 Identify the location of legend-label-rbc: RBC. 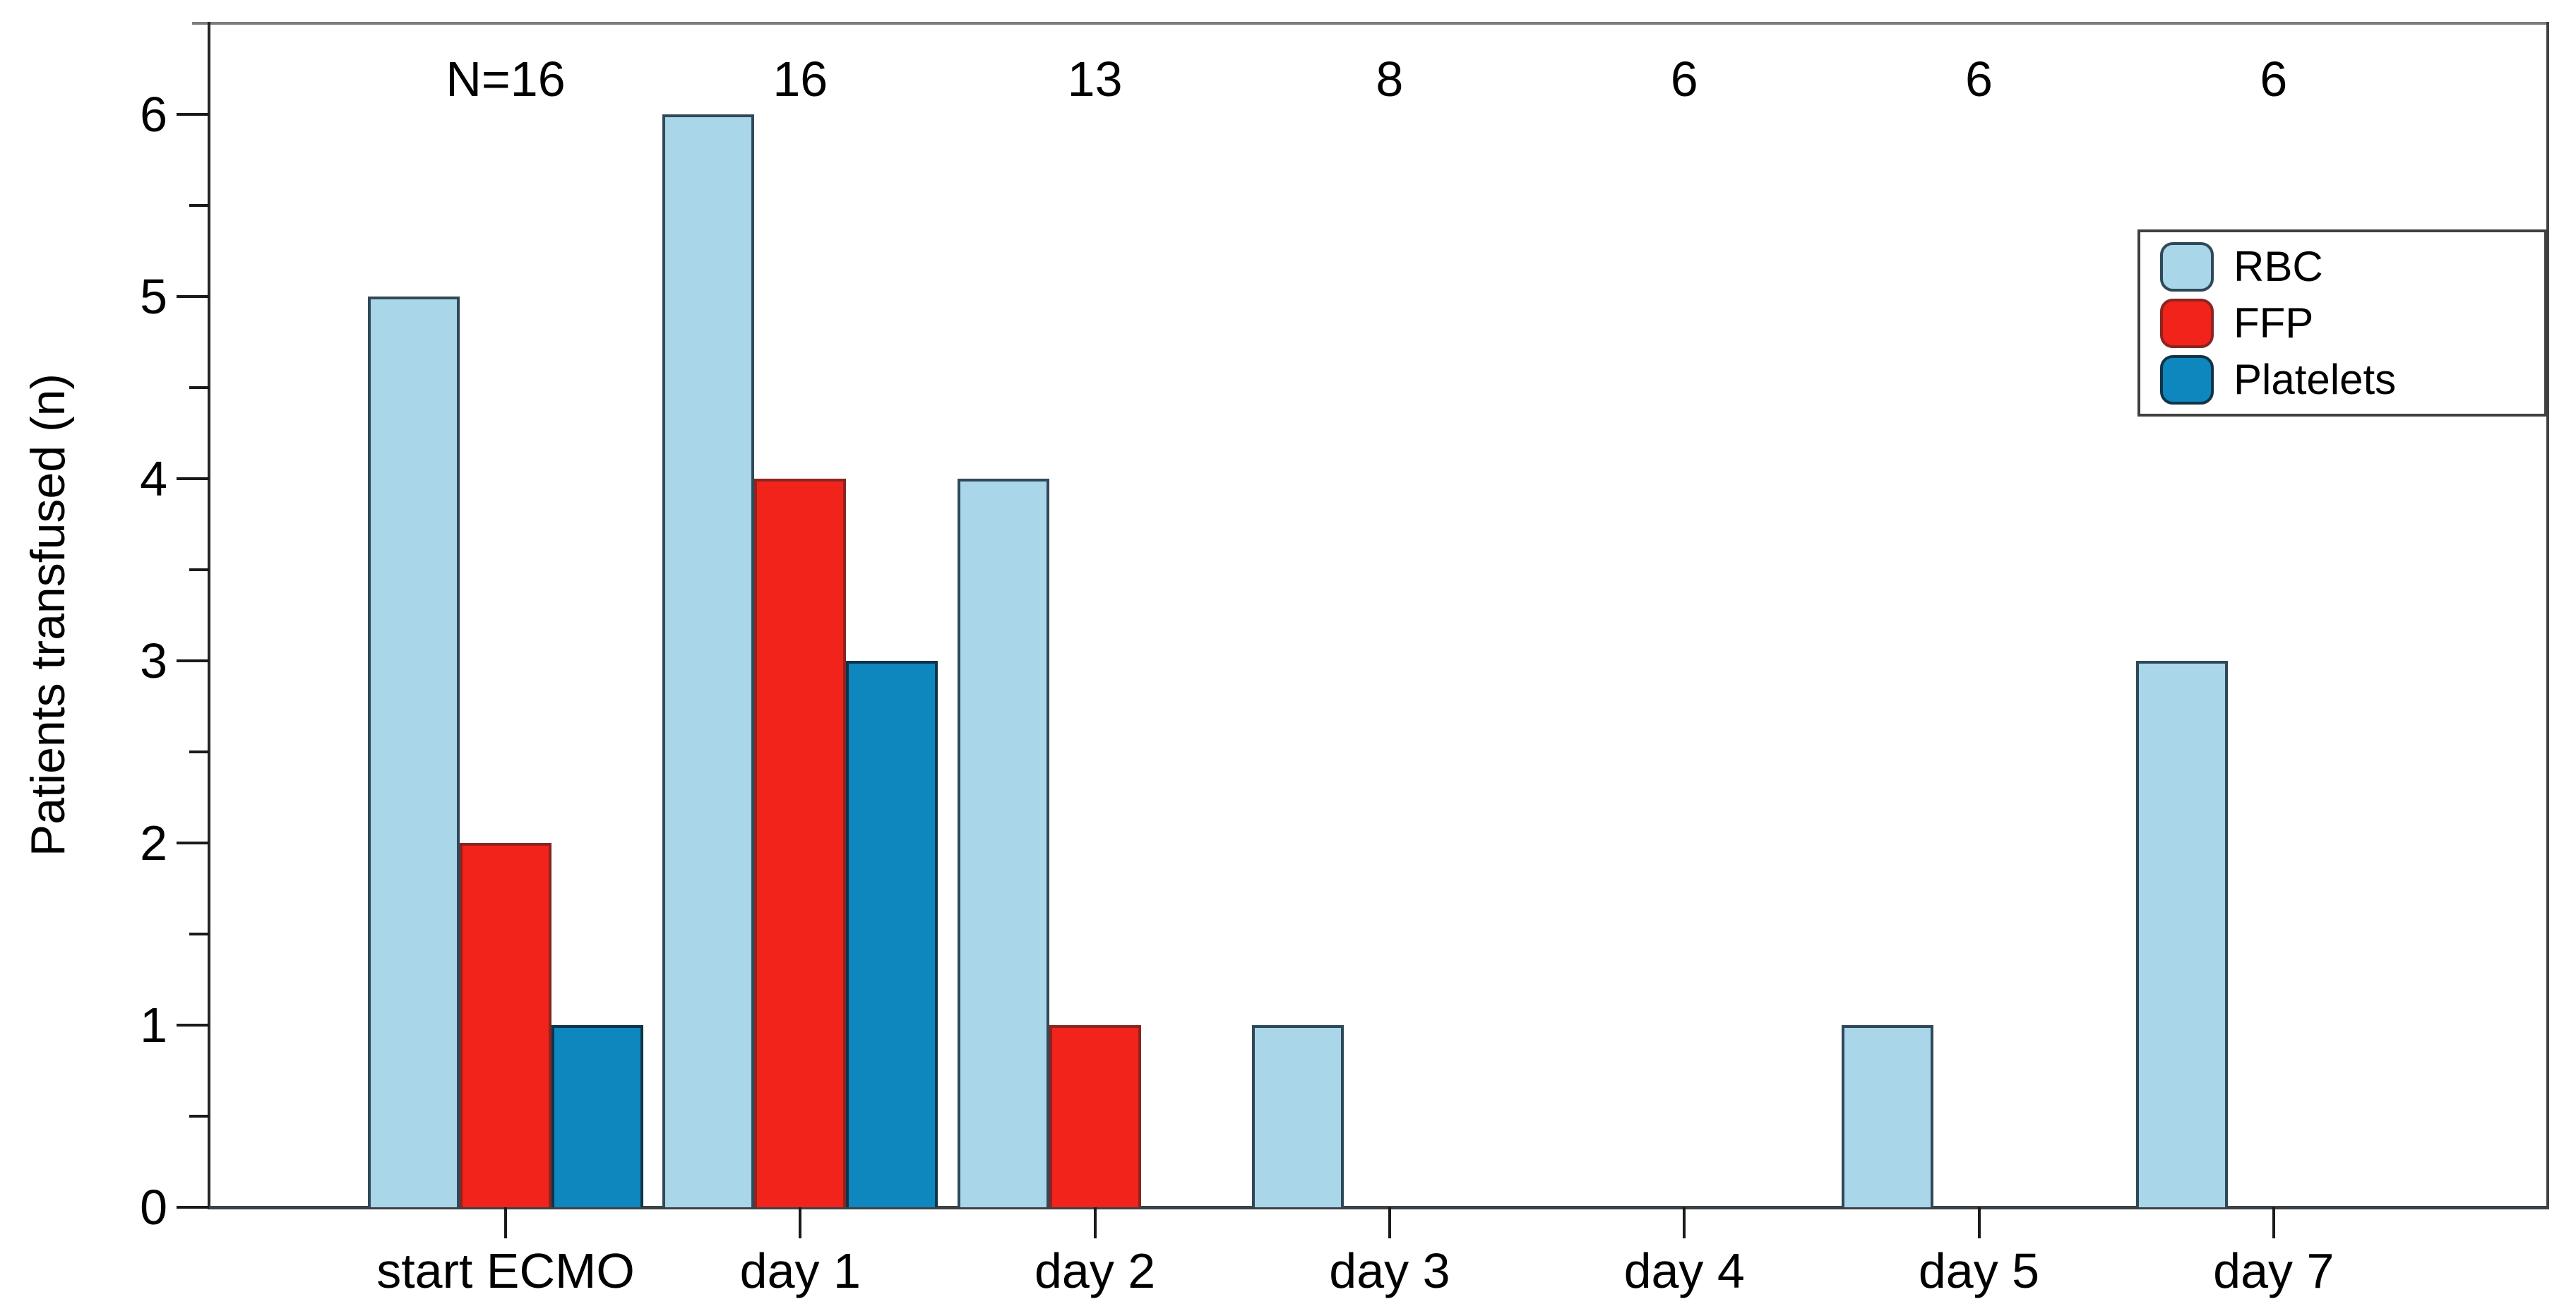
(2278, 266).